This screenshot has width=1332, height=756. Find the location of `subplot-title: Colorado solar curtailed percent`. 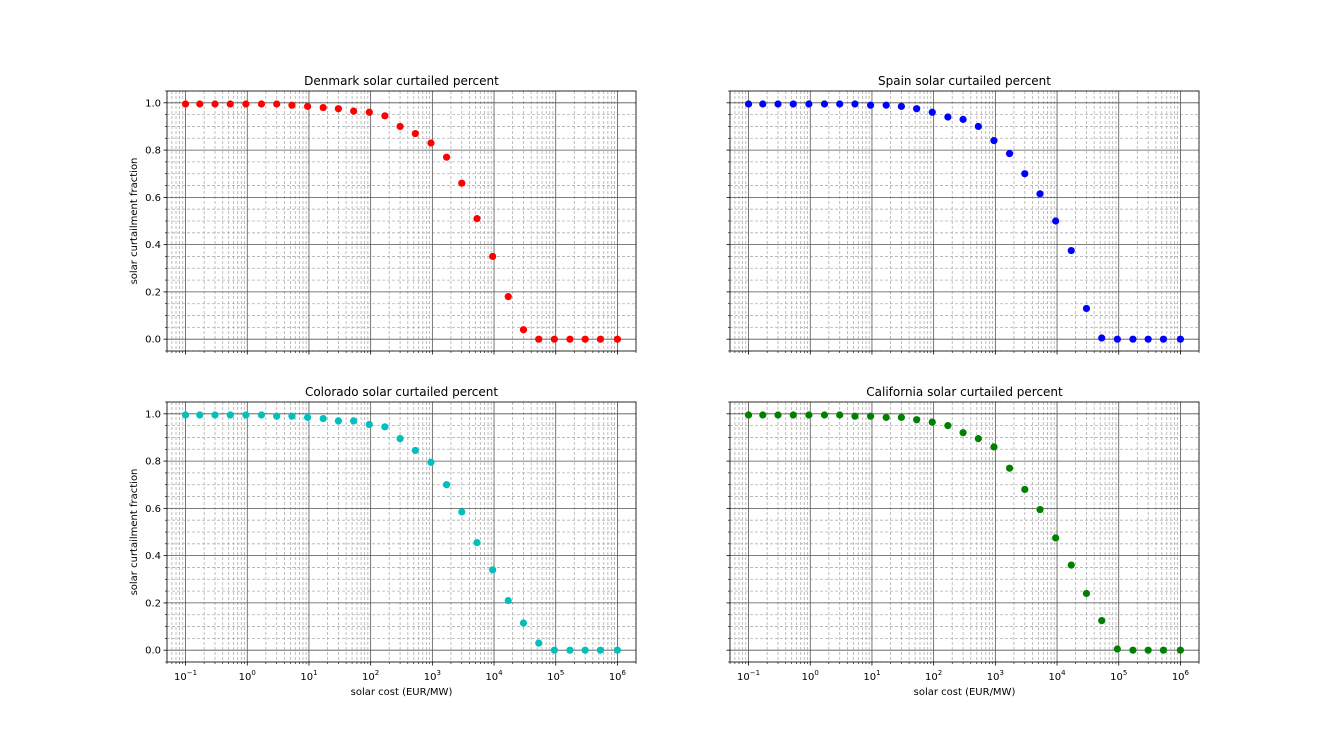

subplot-title: Colorado solar curtailed percent is located at coordinates (401, 392).